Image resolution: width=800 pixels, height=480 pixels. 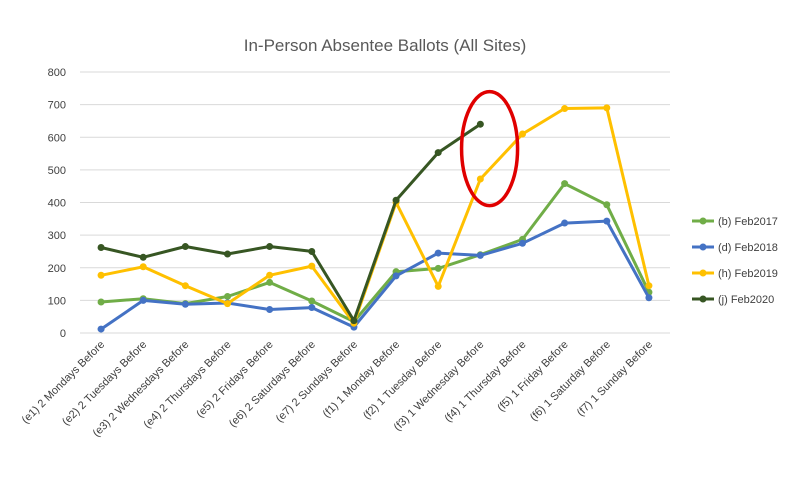 What do you see at coordinates (235, 380) in the screenshot?
I see `x-tick-label: (e5) 2 Fridays Before` at bounding box center [235, 380].